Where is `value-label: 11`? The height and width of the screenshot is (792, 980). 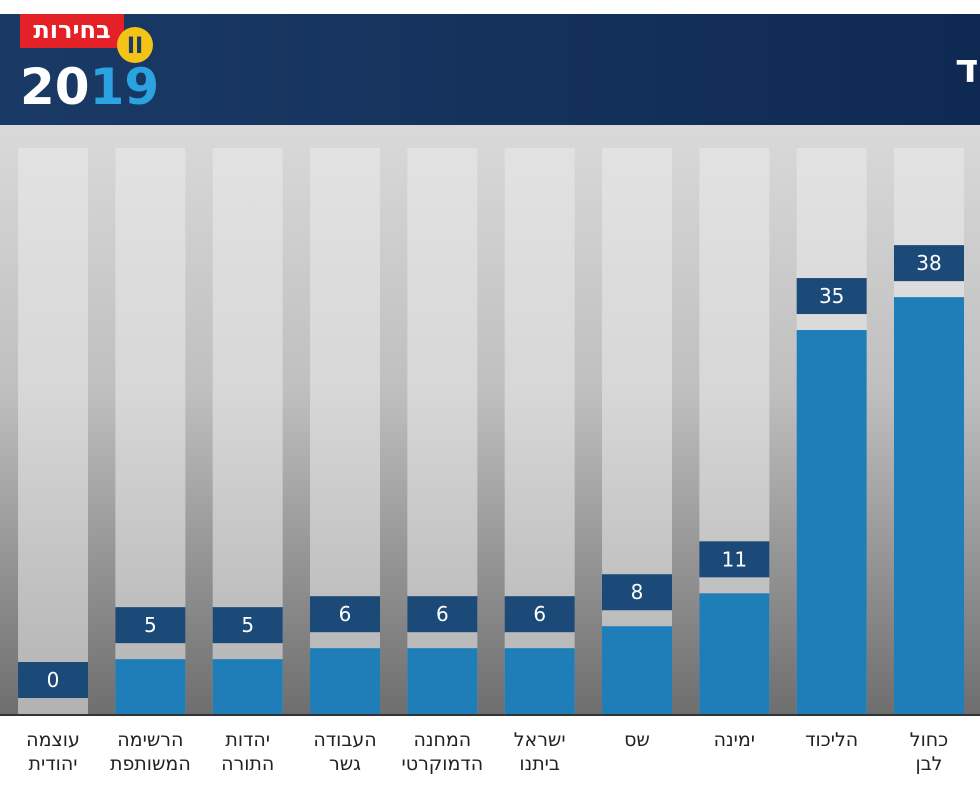
value-label: 11 is located at coordinates (734, 559).